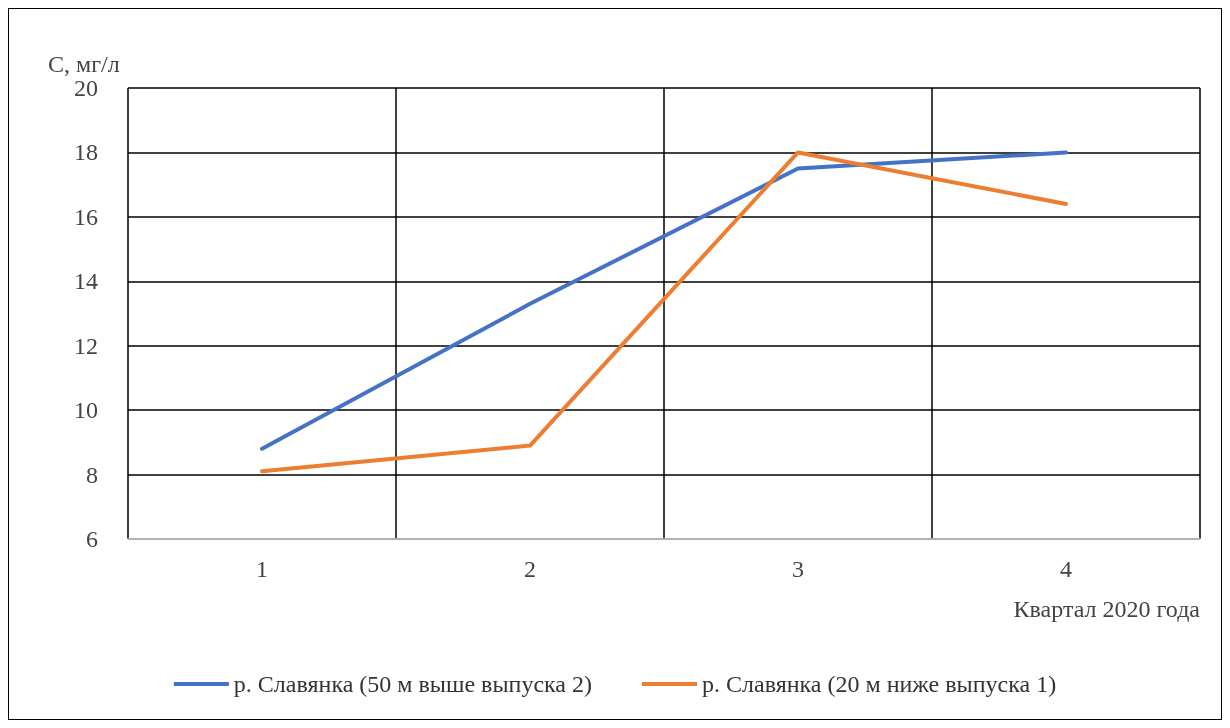  What do you see at coordinates (1107, 609) in the screenshot?
I see `x-axis-title: Квартал 2020 года` at bounding box center [1107, 609].